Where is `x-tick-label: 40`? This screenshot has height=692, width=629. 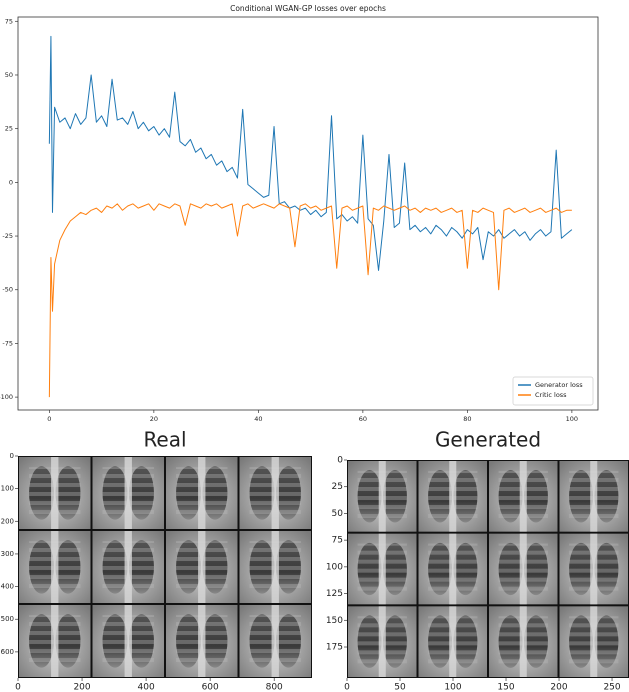 x-tick-label: 40 is located at coordinates (258, 419).